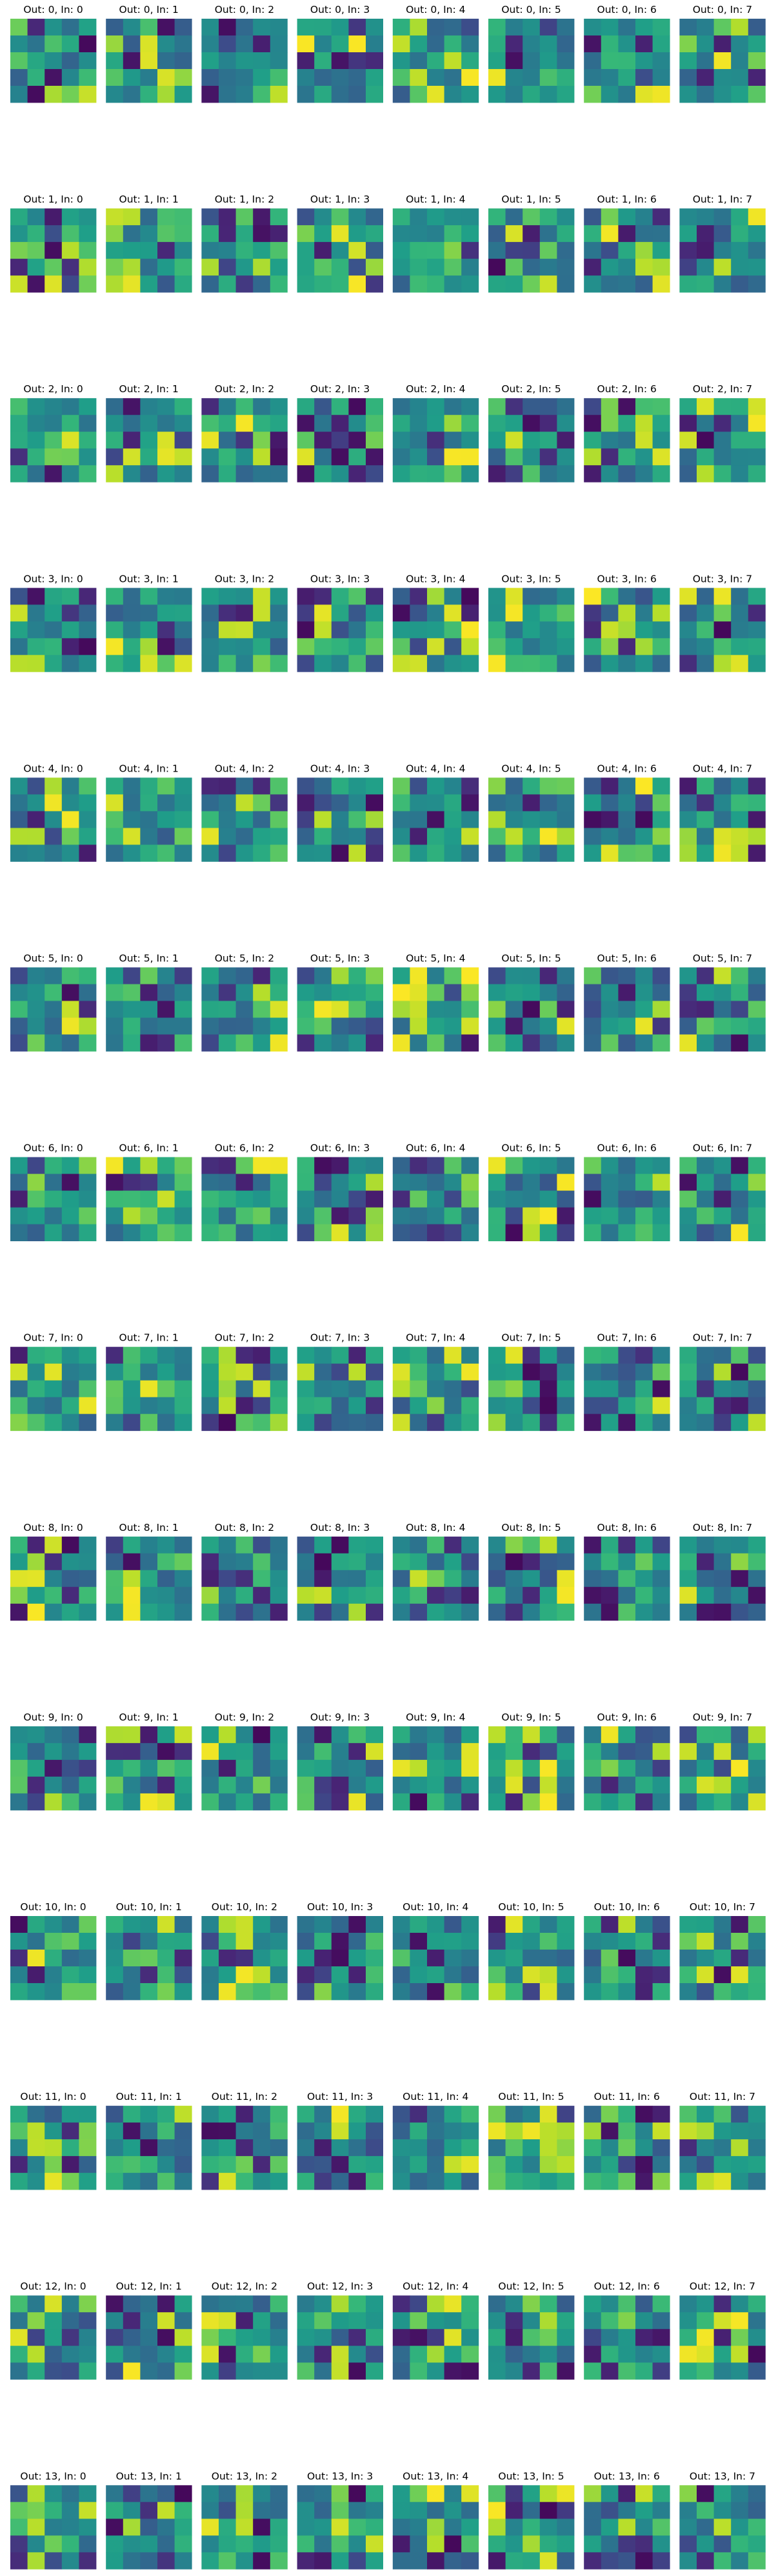  What do you see at coordinates (149, 1951) in the screenshot?
I see `kernel-heatmap-out10-in1: Out: 10, In: 1` at bounding box center [149, 1951].